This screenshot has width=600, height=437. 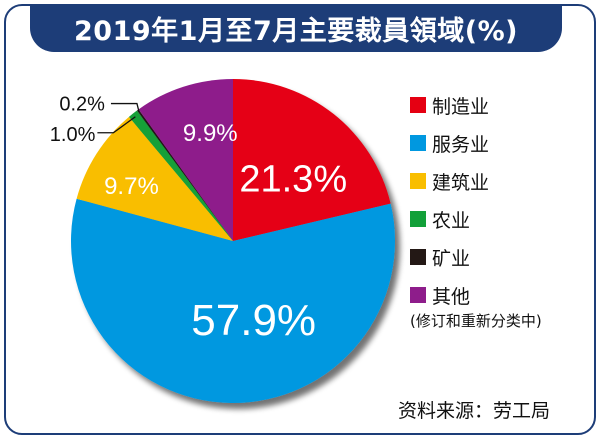 What do you see at coordinates (474, 411) in the screenshot?
I see `source-note: 资料来源：劳工局` at bounding box center [474, 411].